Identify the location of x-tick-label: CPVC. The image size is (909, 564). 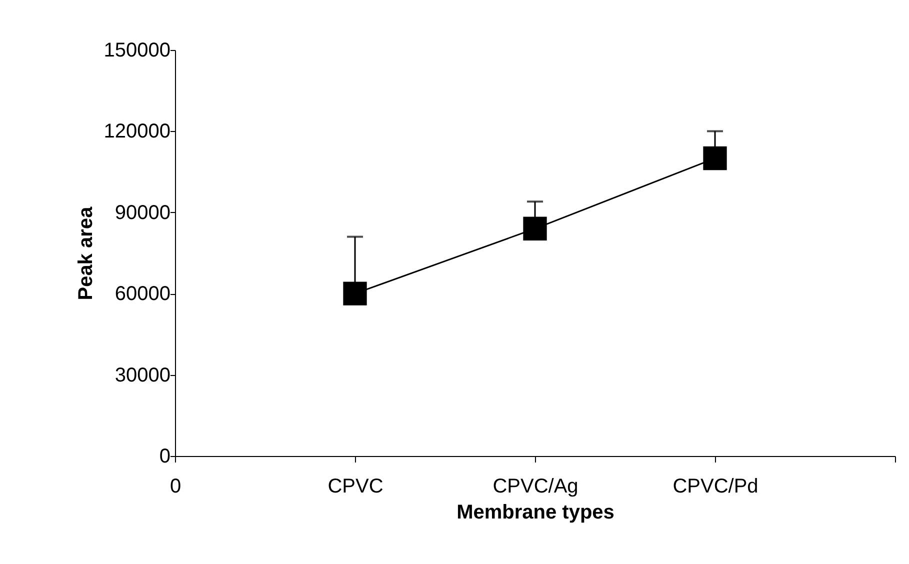
(356, 487).